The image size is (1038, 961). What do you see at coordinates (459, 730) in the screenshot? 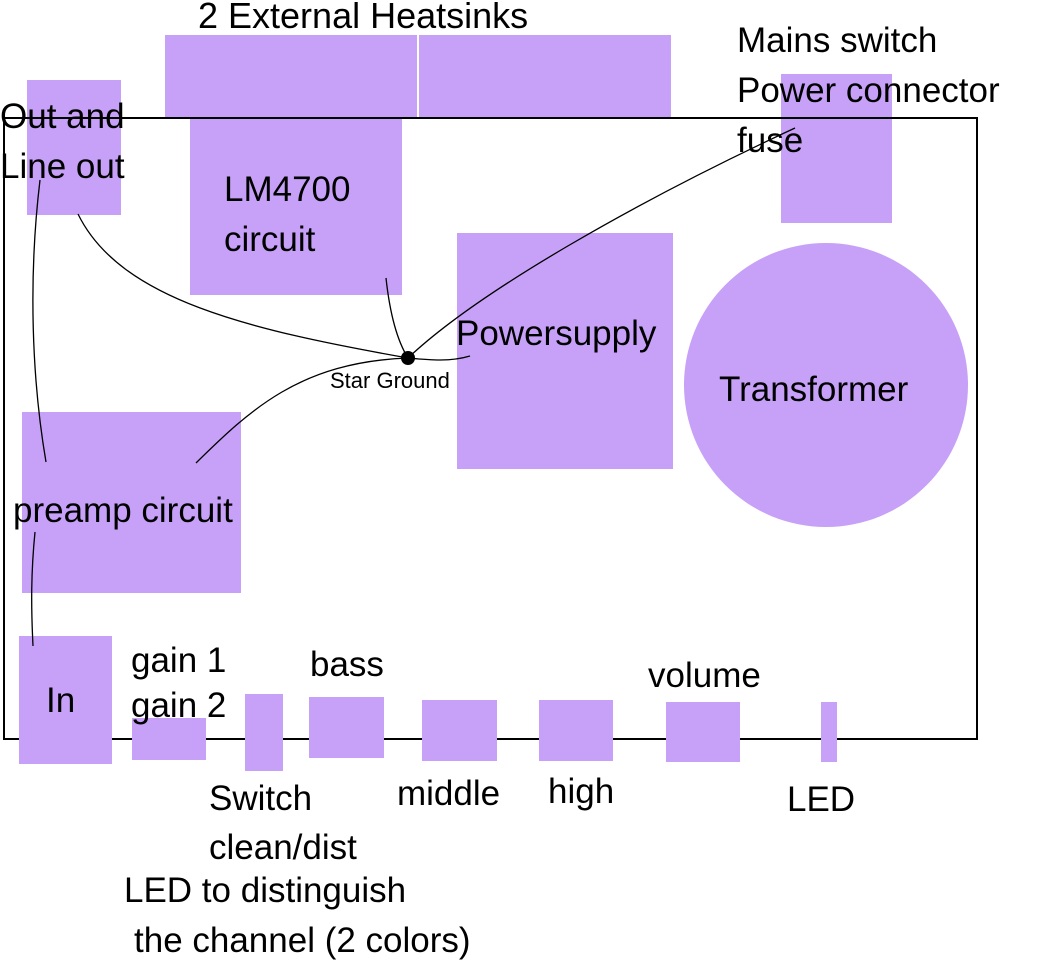
I see `middle-block` at bounding box center [459, 730].